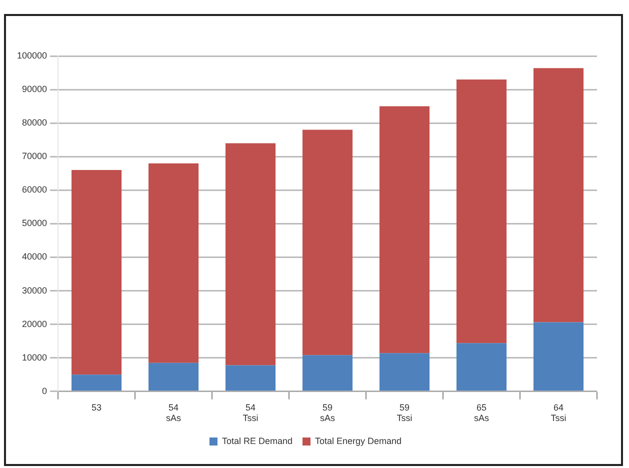  I want to click on y-tick-label: 100000, so click(32, 55).